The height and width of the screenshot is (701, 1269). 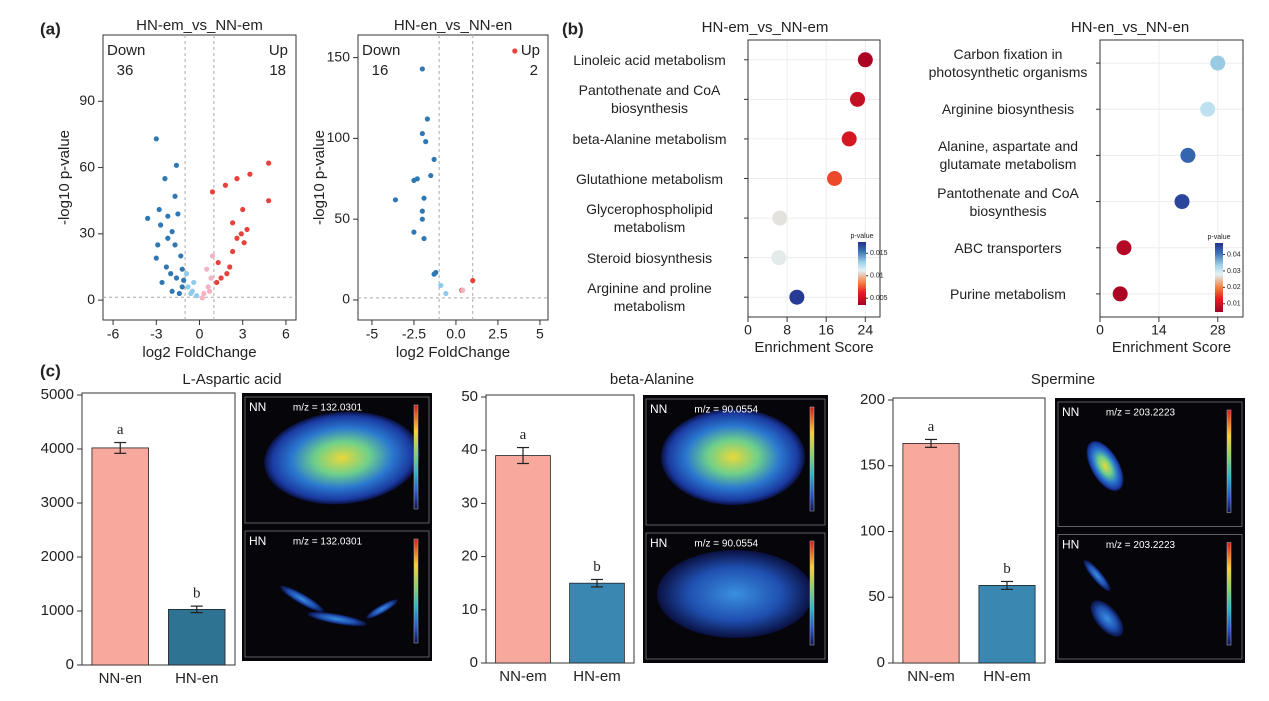 What do you see at coordinates (523, 676) in the screenshot?
I see `x-tick-label: NN-em` at bounding box center [523, 676].